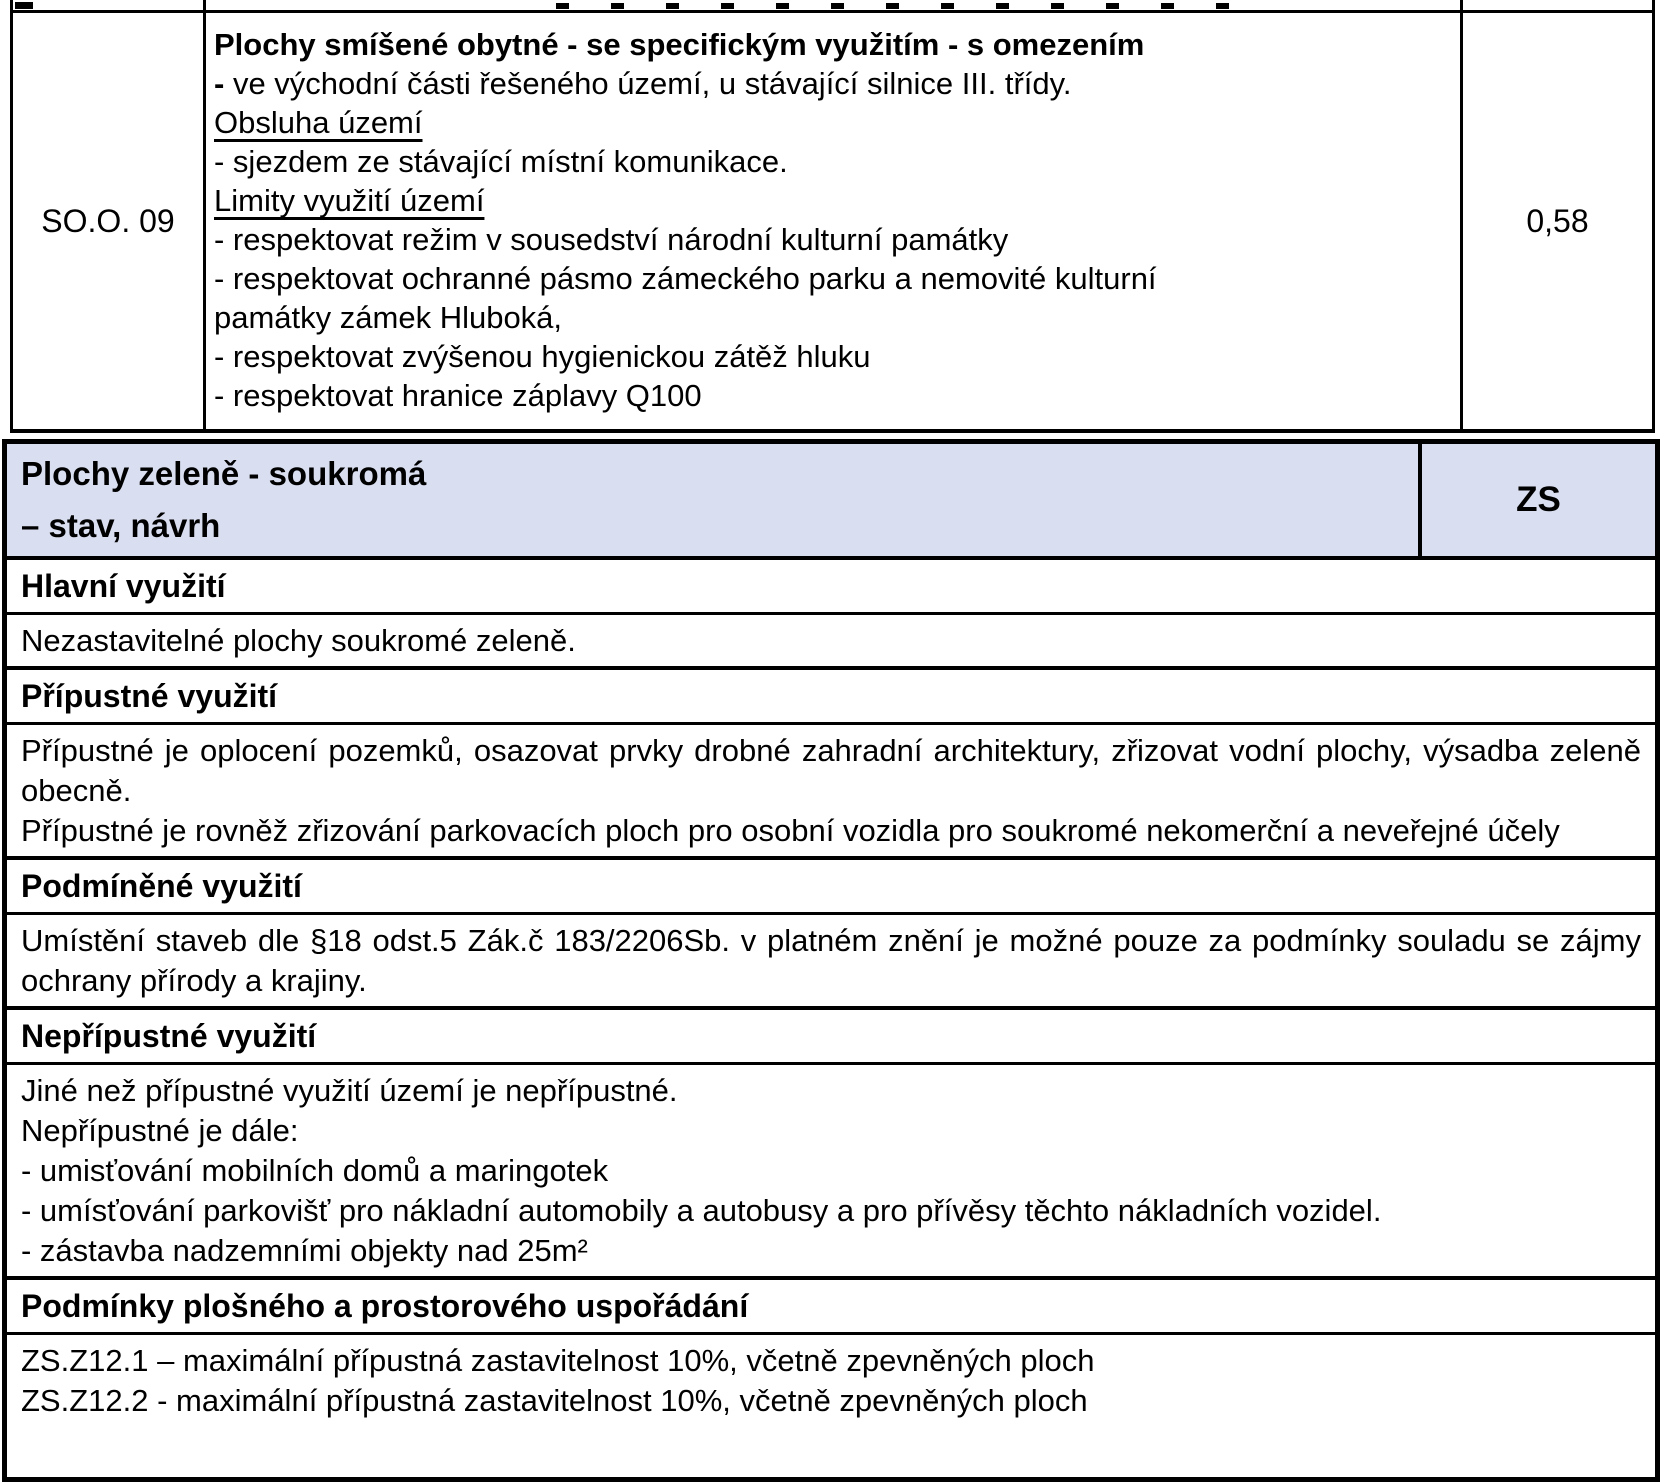 This screenshot has height=1482, width=1664. I want to click on paragraph: Nepřípustné je dále:, so click(160, 1130).